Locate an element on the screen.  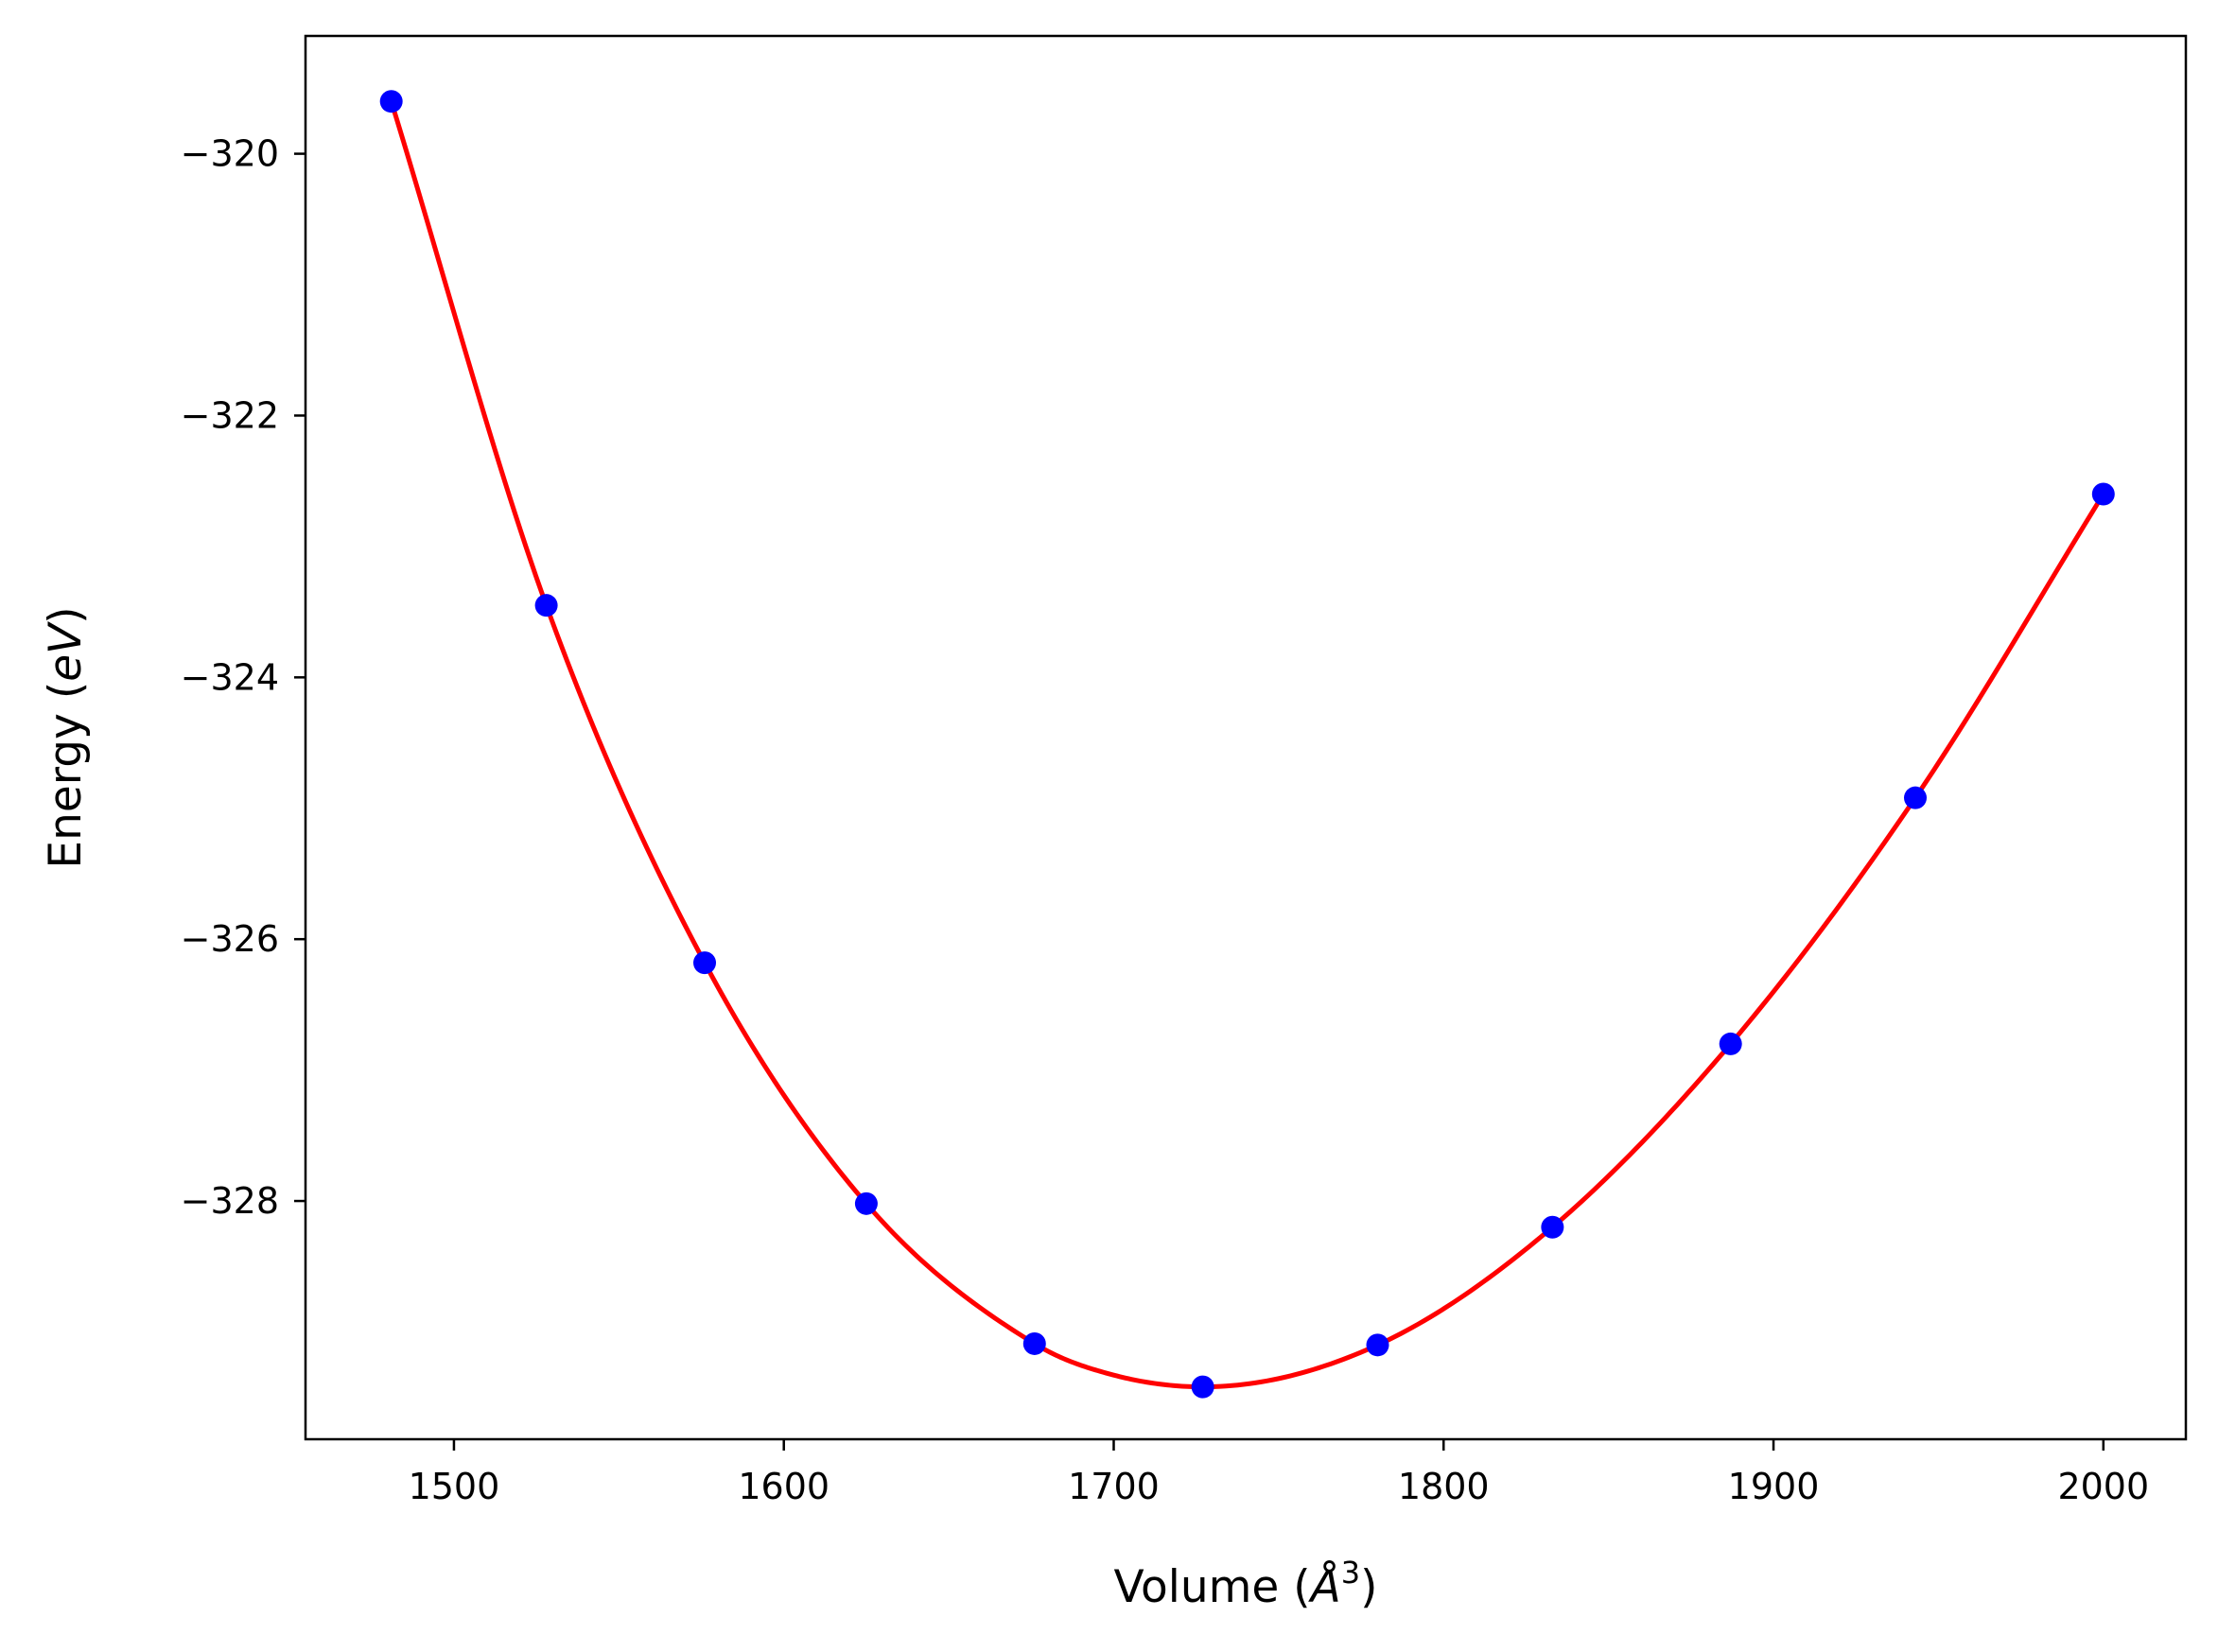
x-axis-ticks: 1500 1600 1700 1800 1900 2000 is located at coordinates (1279, 1473).